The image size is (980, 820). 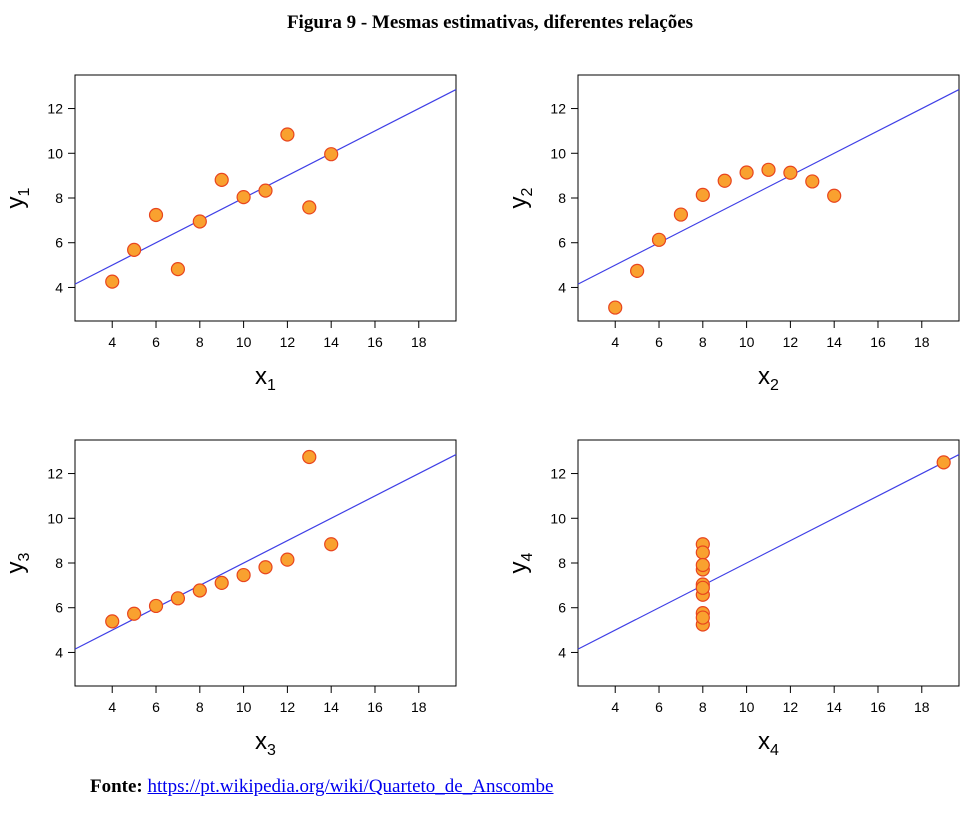 What do you see at coordinates (768, 552) in the screenshot?
I see `regression-line` at bounding box center [768, 552].